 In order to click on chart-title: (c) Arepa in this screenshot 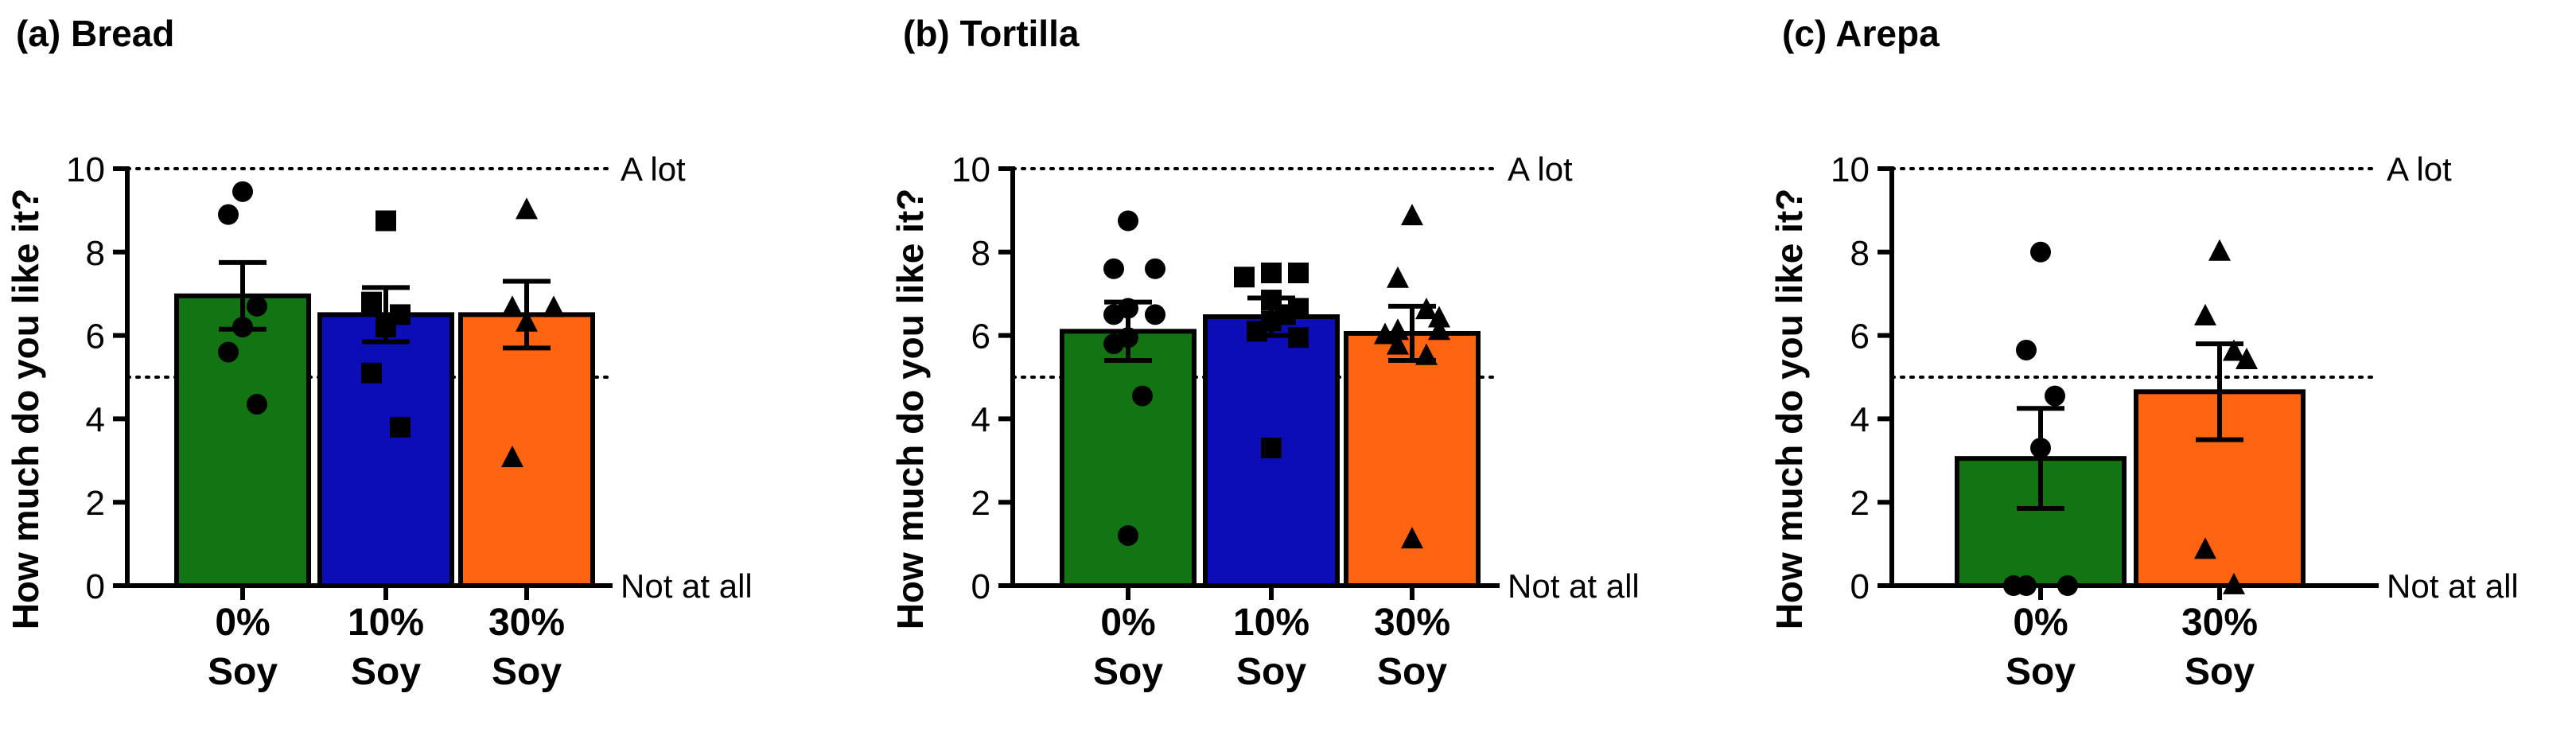, I will do `click(1861, 33)`.